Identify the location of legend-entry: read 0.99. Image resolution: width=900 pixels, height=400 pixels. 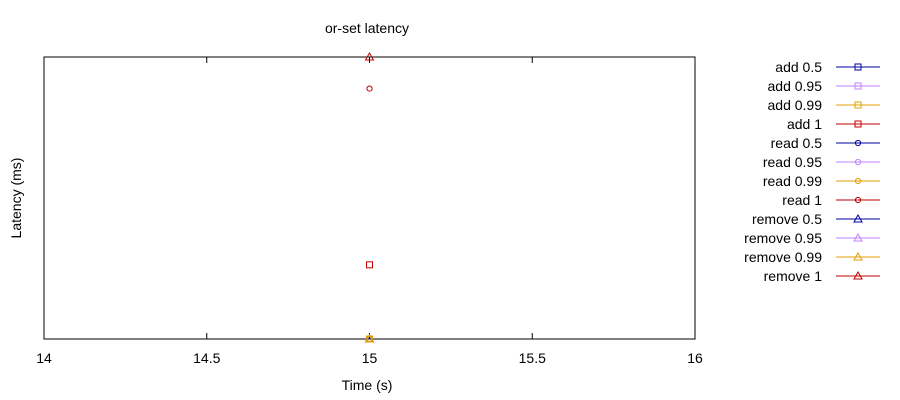
(821, 181).